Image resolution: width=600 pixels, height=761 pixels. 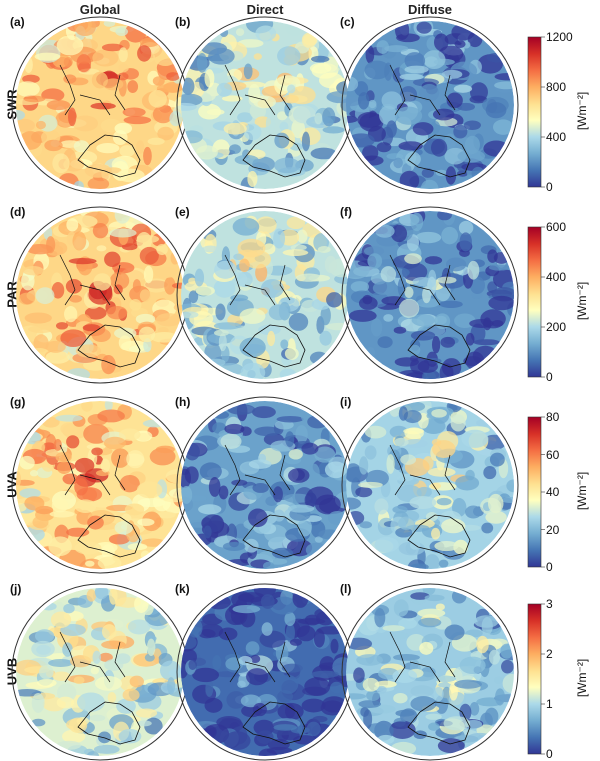 What do you see at coordinates (17, 22) in the screenshot?
I see `panel-label: (a)` at bounding box center [17, 22].